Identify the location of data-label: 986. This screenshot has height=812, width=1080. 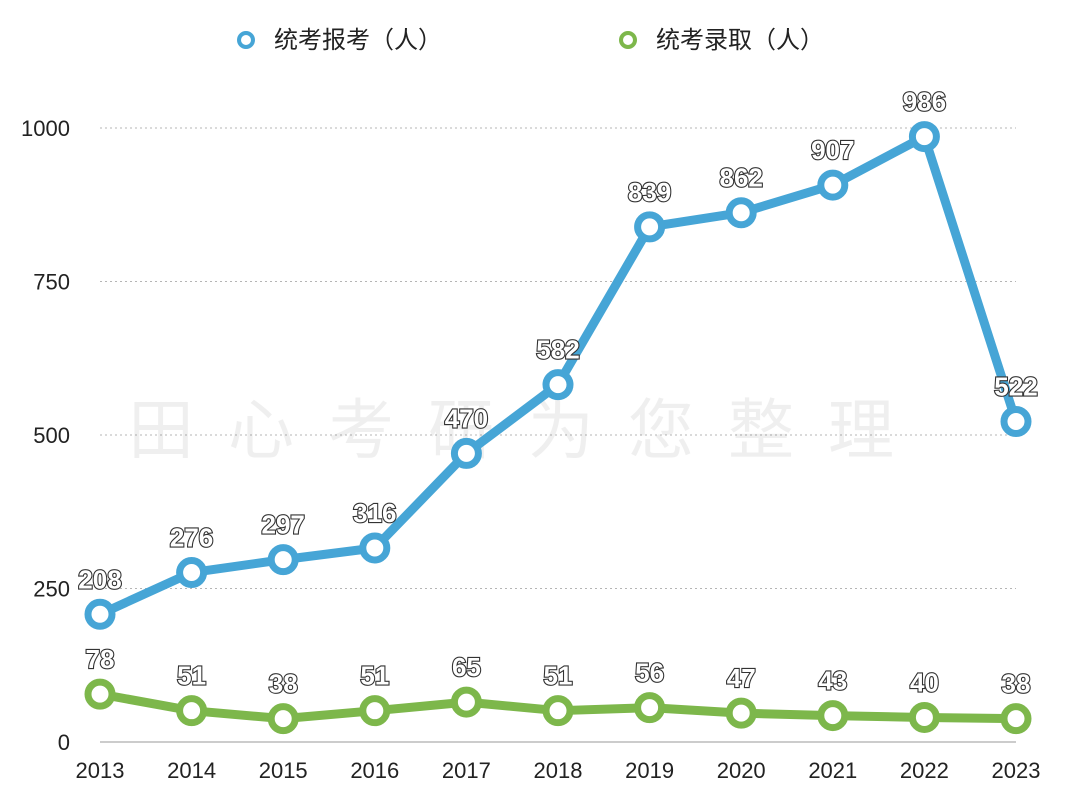
(924, 102).